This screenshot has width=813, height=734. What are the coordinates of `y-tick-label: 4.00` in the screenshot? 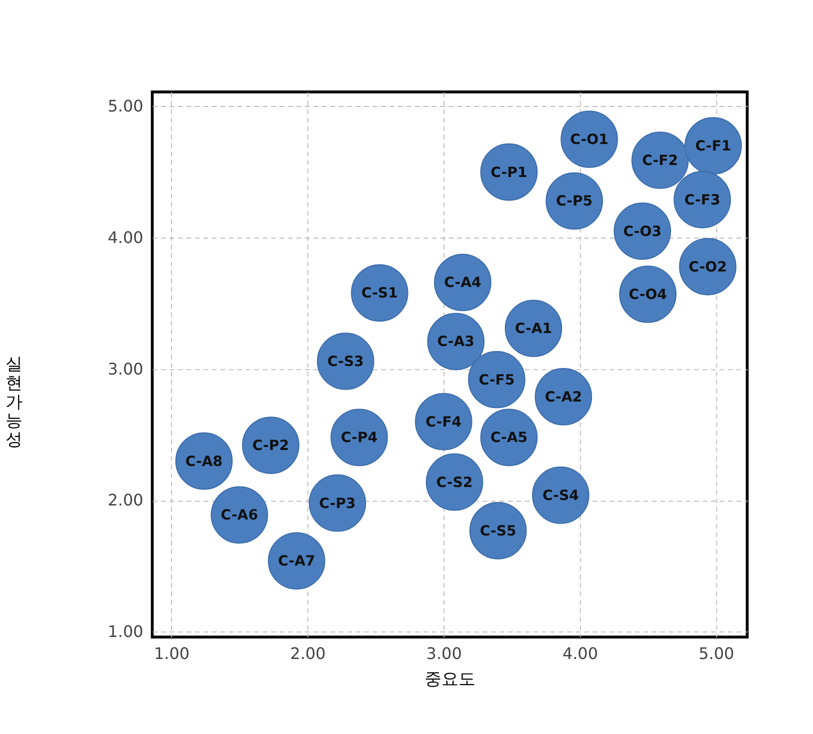 It's located at (126, 237).